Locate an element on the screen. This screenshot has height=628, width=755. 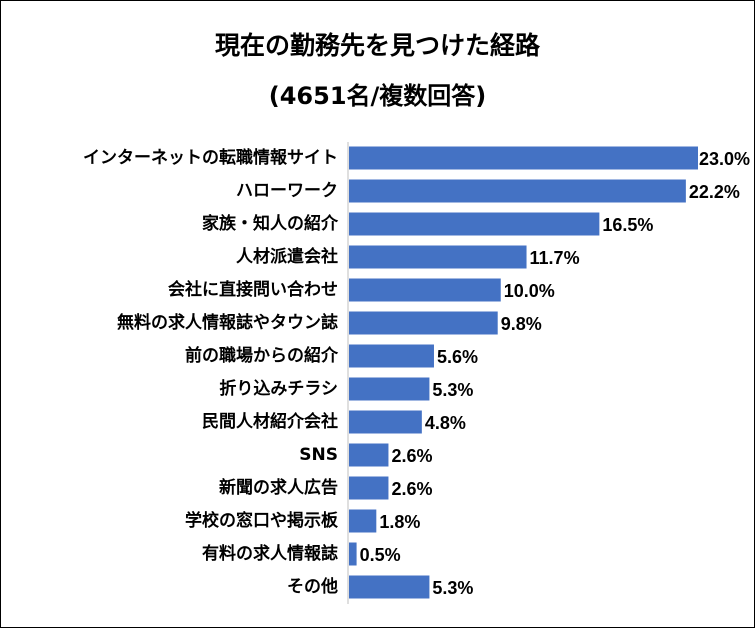
data-label: 10.0% is located at coordinates (529, 291).